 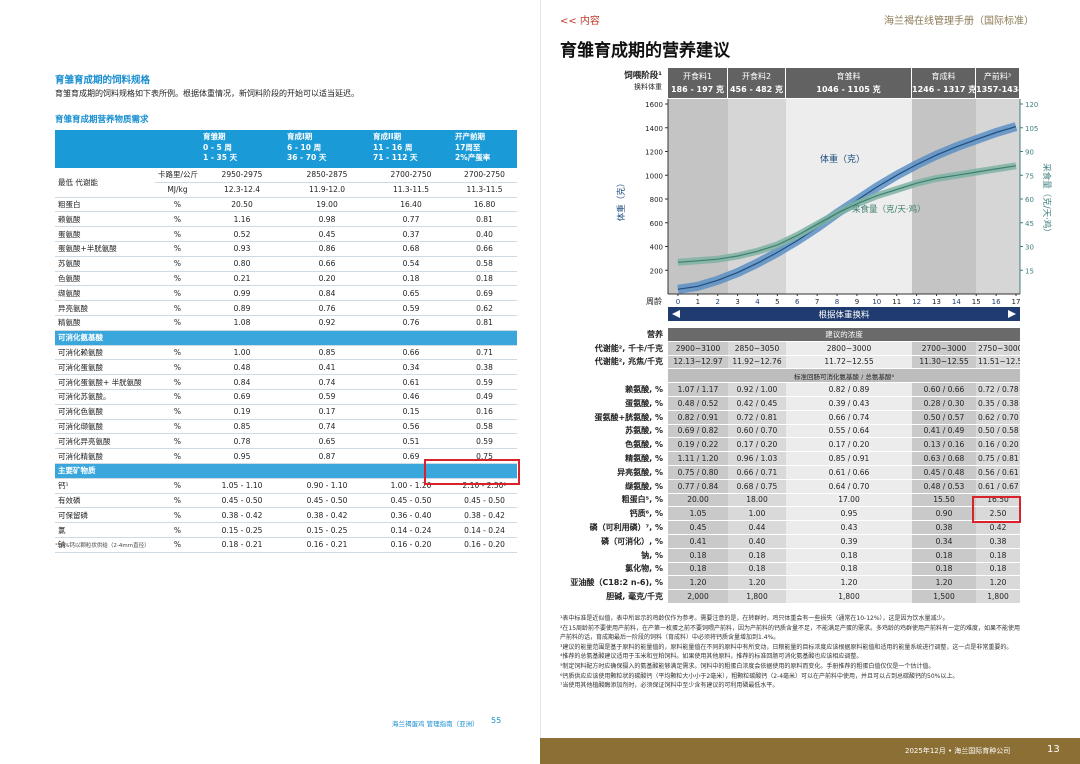 I want to click on cell: 12.13~12.97, so click(x=698, y=362).